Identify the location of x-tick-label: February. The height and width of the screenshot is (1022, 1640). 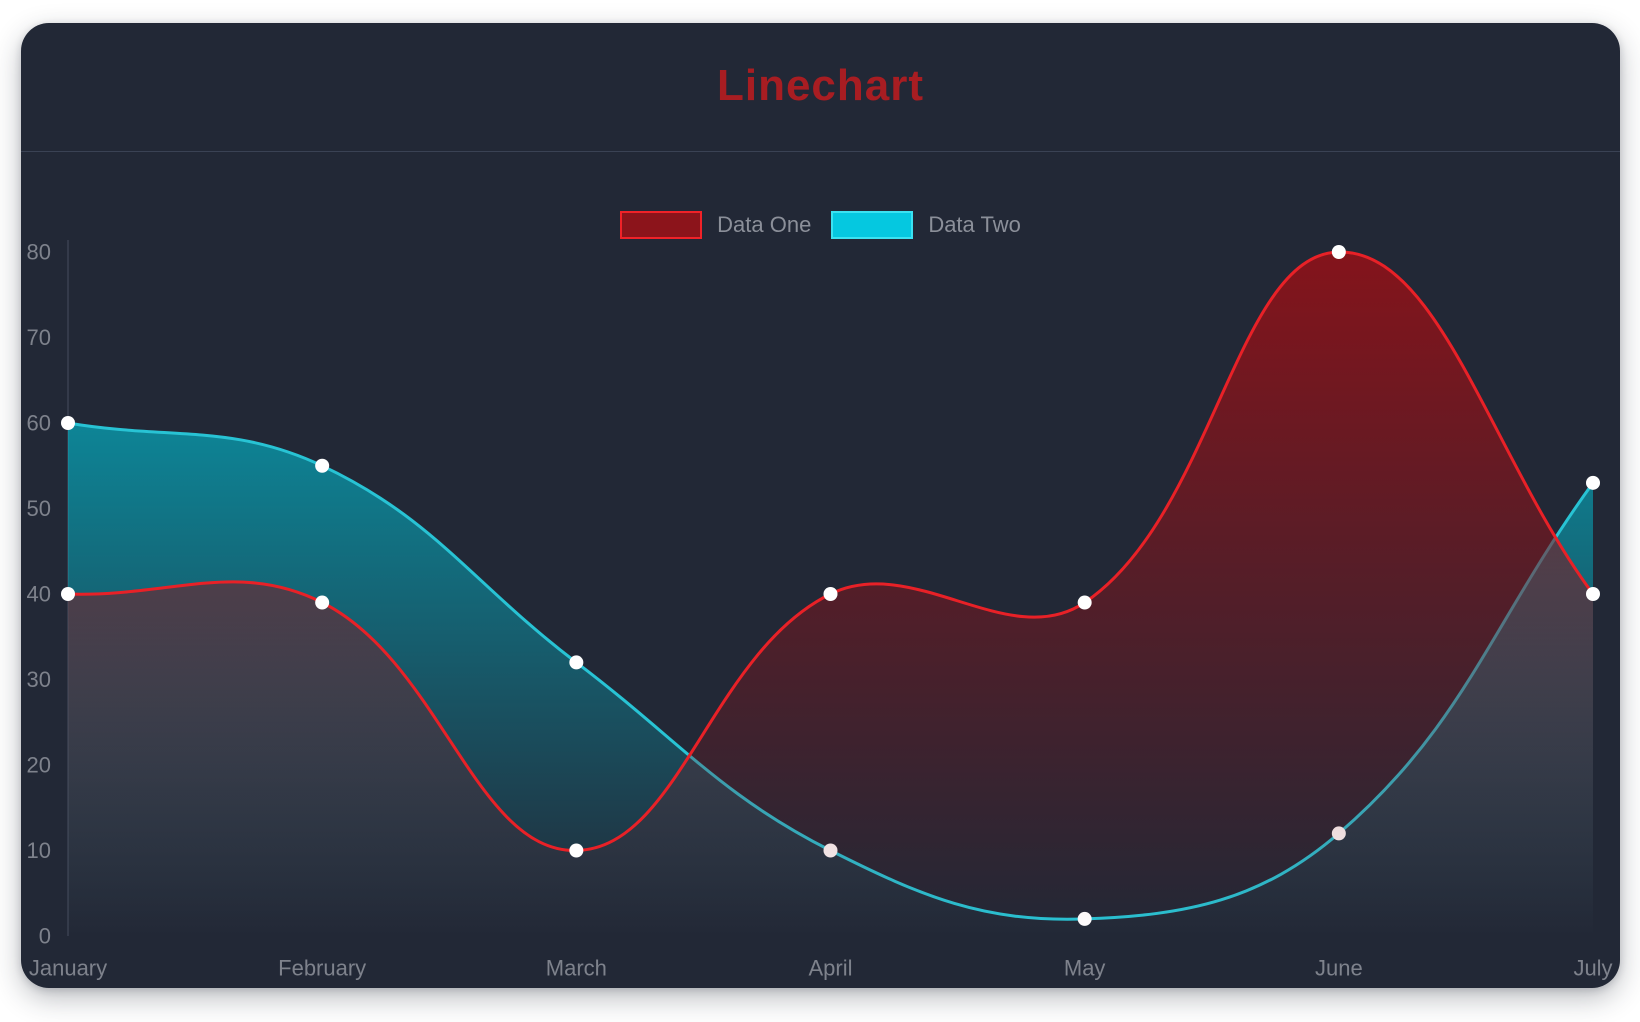
(322, 968).